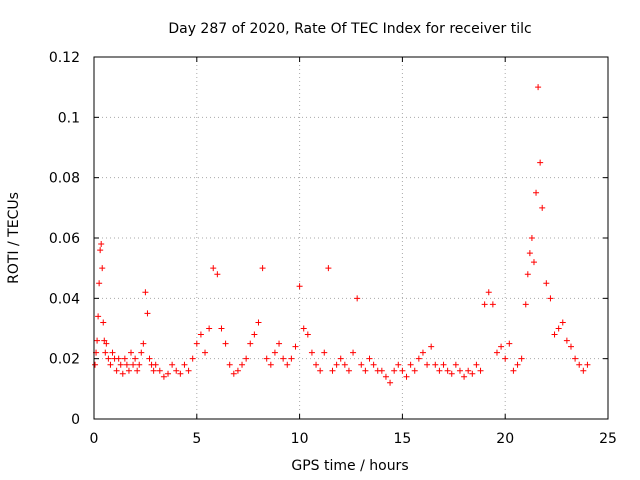  Describe the element at coordinates (64, 299) in the screenshot. I see `y-tick-label: 0.04` at that location.